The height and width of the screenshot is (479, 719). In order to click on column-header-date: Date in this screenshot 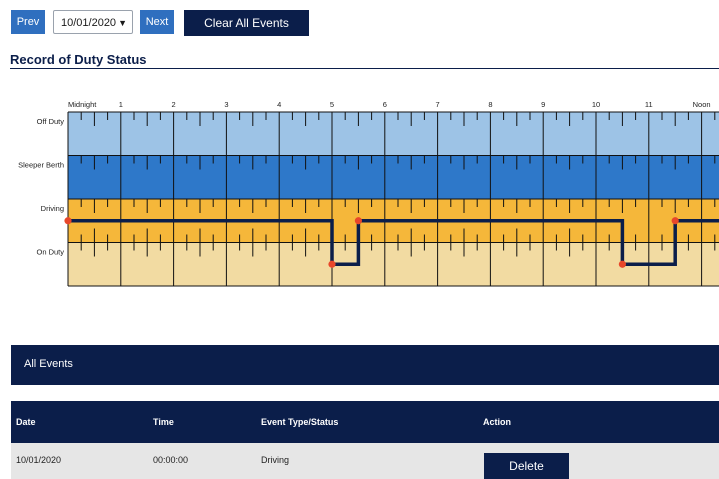, I will do `click(26, 422)`.